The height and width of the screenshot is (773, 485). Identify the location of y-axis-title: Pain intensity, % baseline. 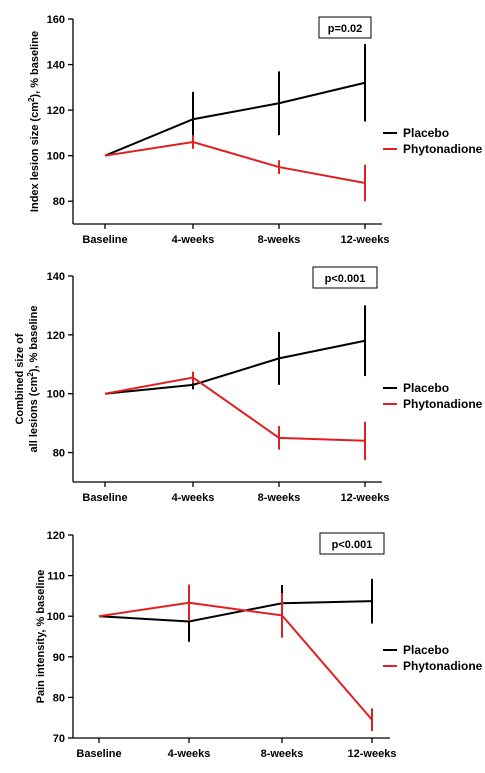
(41, 637).